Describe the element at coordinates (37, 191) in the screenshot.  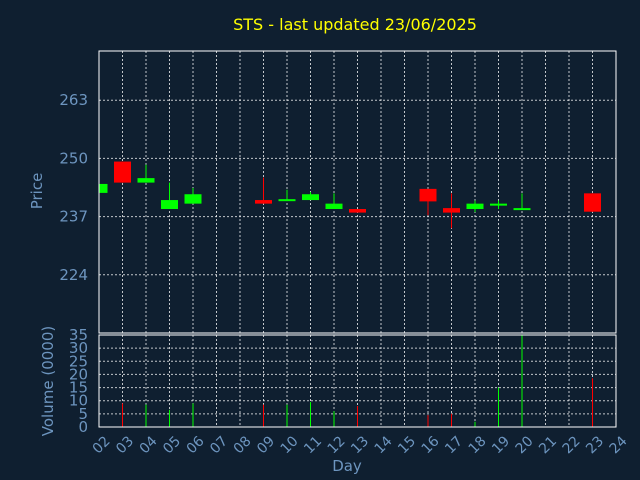
I see `price-axis-label: Price` at that location.